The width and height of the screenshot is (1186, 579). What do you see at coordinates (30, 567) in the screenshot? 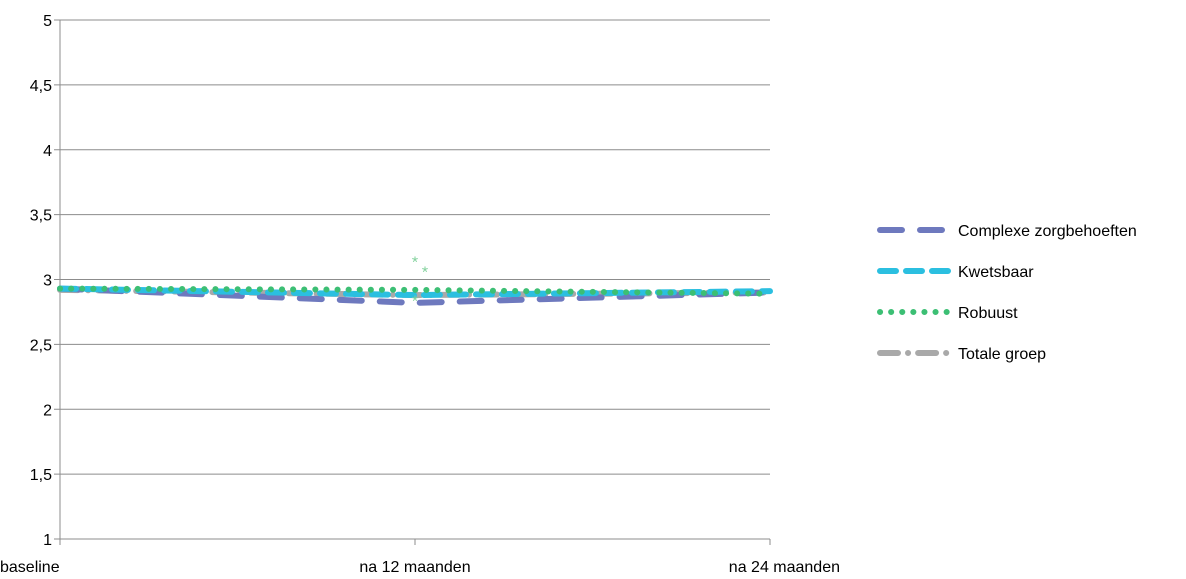
I see `x-tick-label: baseline` at bounding box center [30, 567].